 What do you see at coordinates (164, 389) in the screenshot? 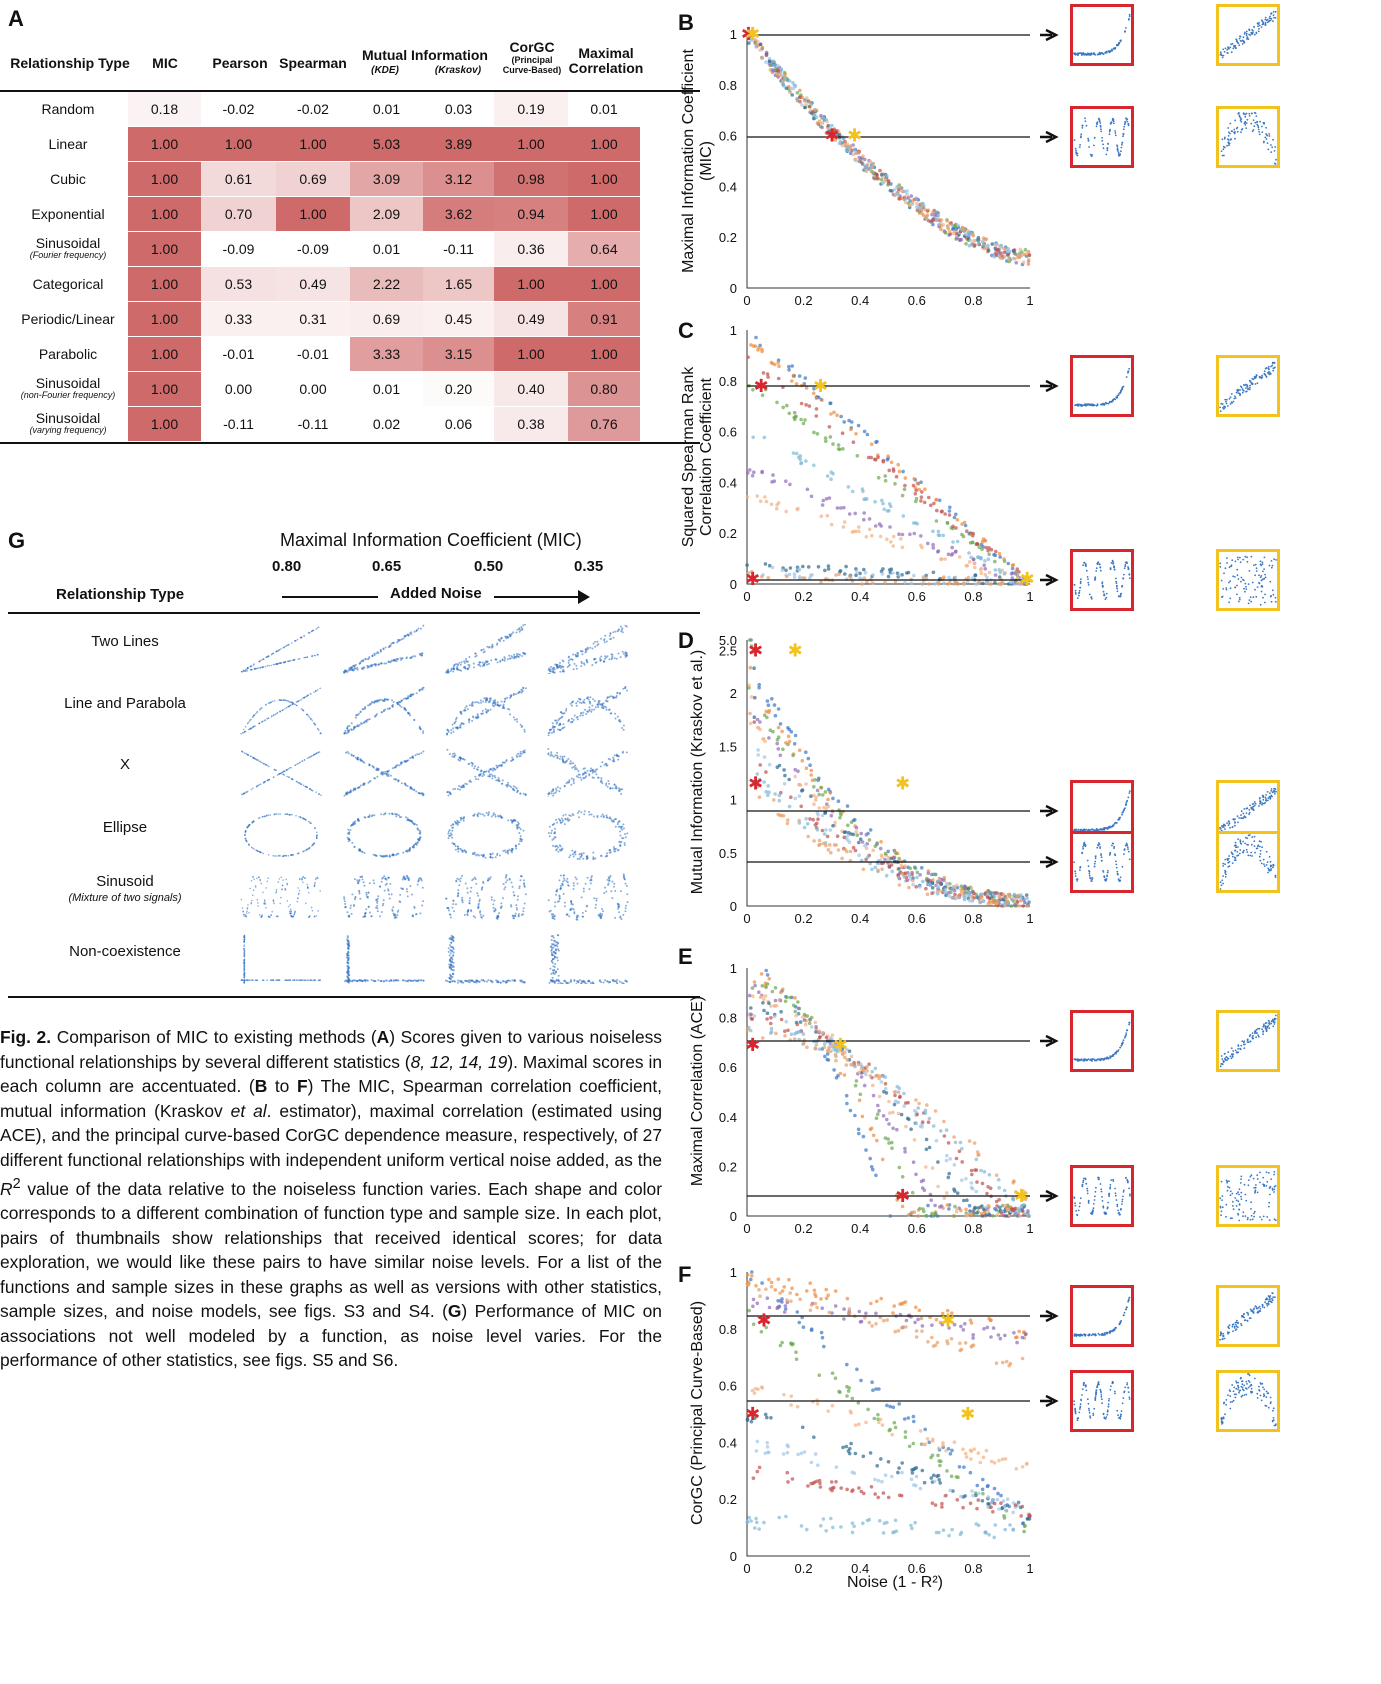
I see `table-cell: 1.00` at bounding box center [164, 389].